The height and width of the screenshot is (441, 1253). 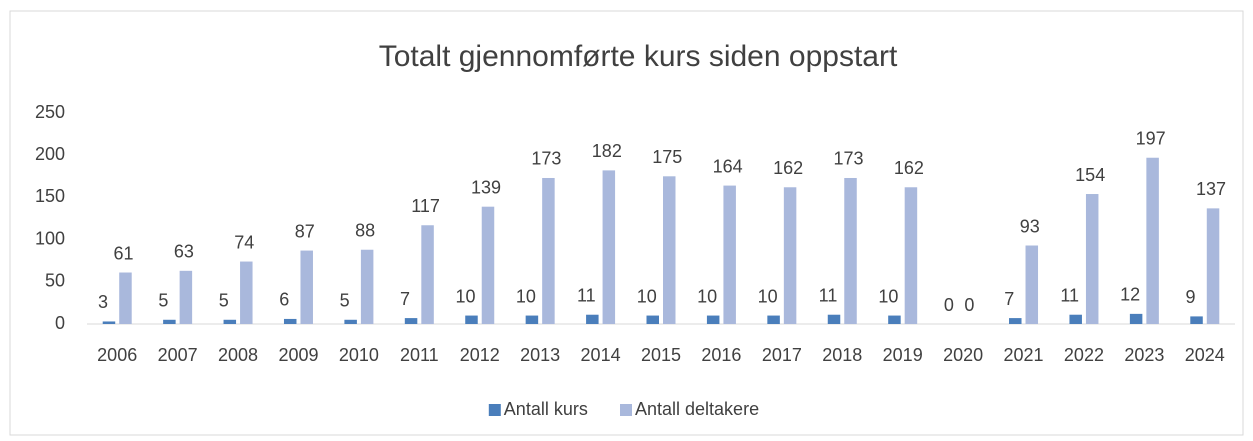 What do you see at coordinates (782, 355) in the screenshot?
I see `x-tick-label: 2017` at bounding box center [782, 355].